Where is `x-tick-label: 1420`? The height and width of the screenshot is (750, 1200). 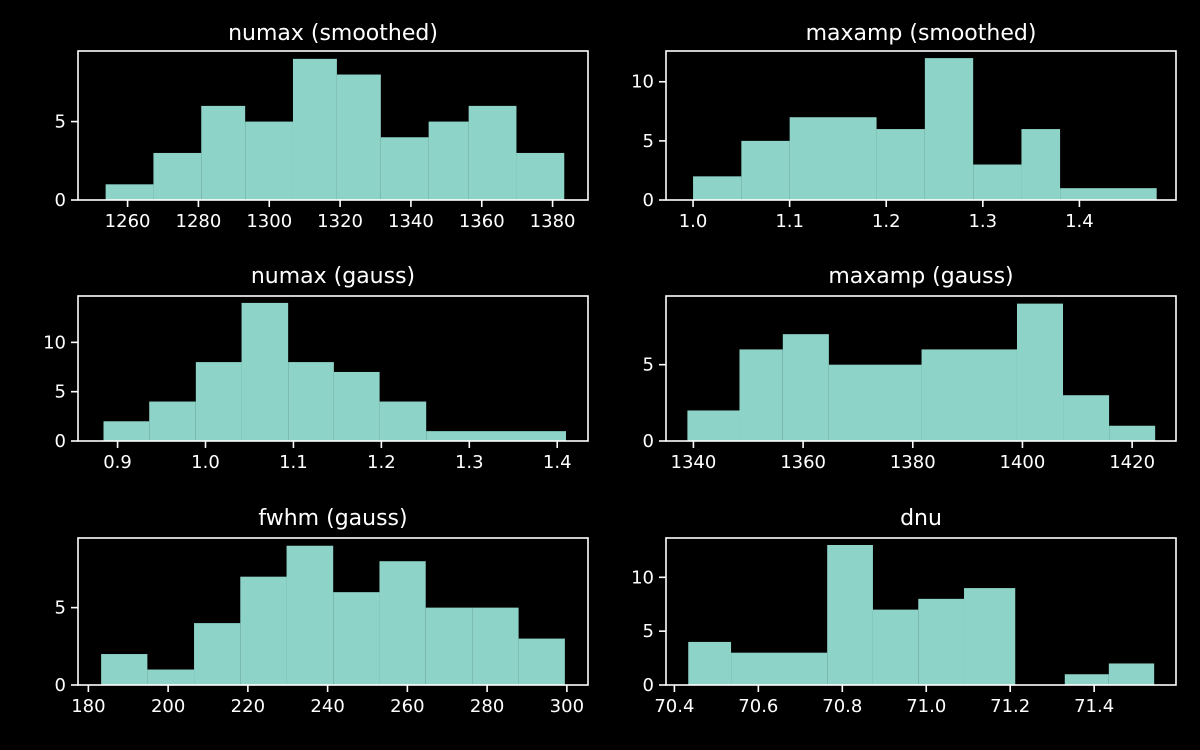 x-tick-label: 1420 is located at coordinates (1132, 462).